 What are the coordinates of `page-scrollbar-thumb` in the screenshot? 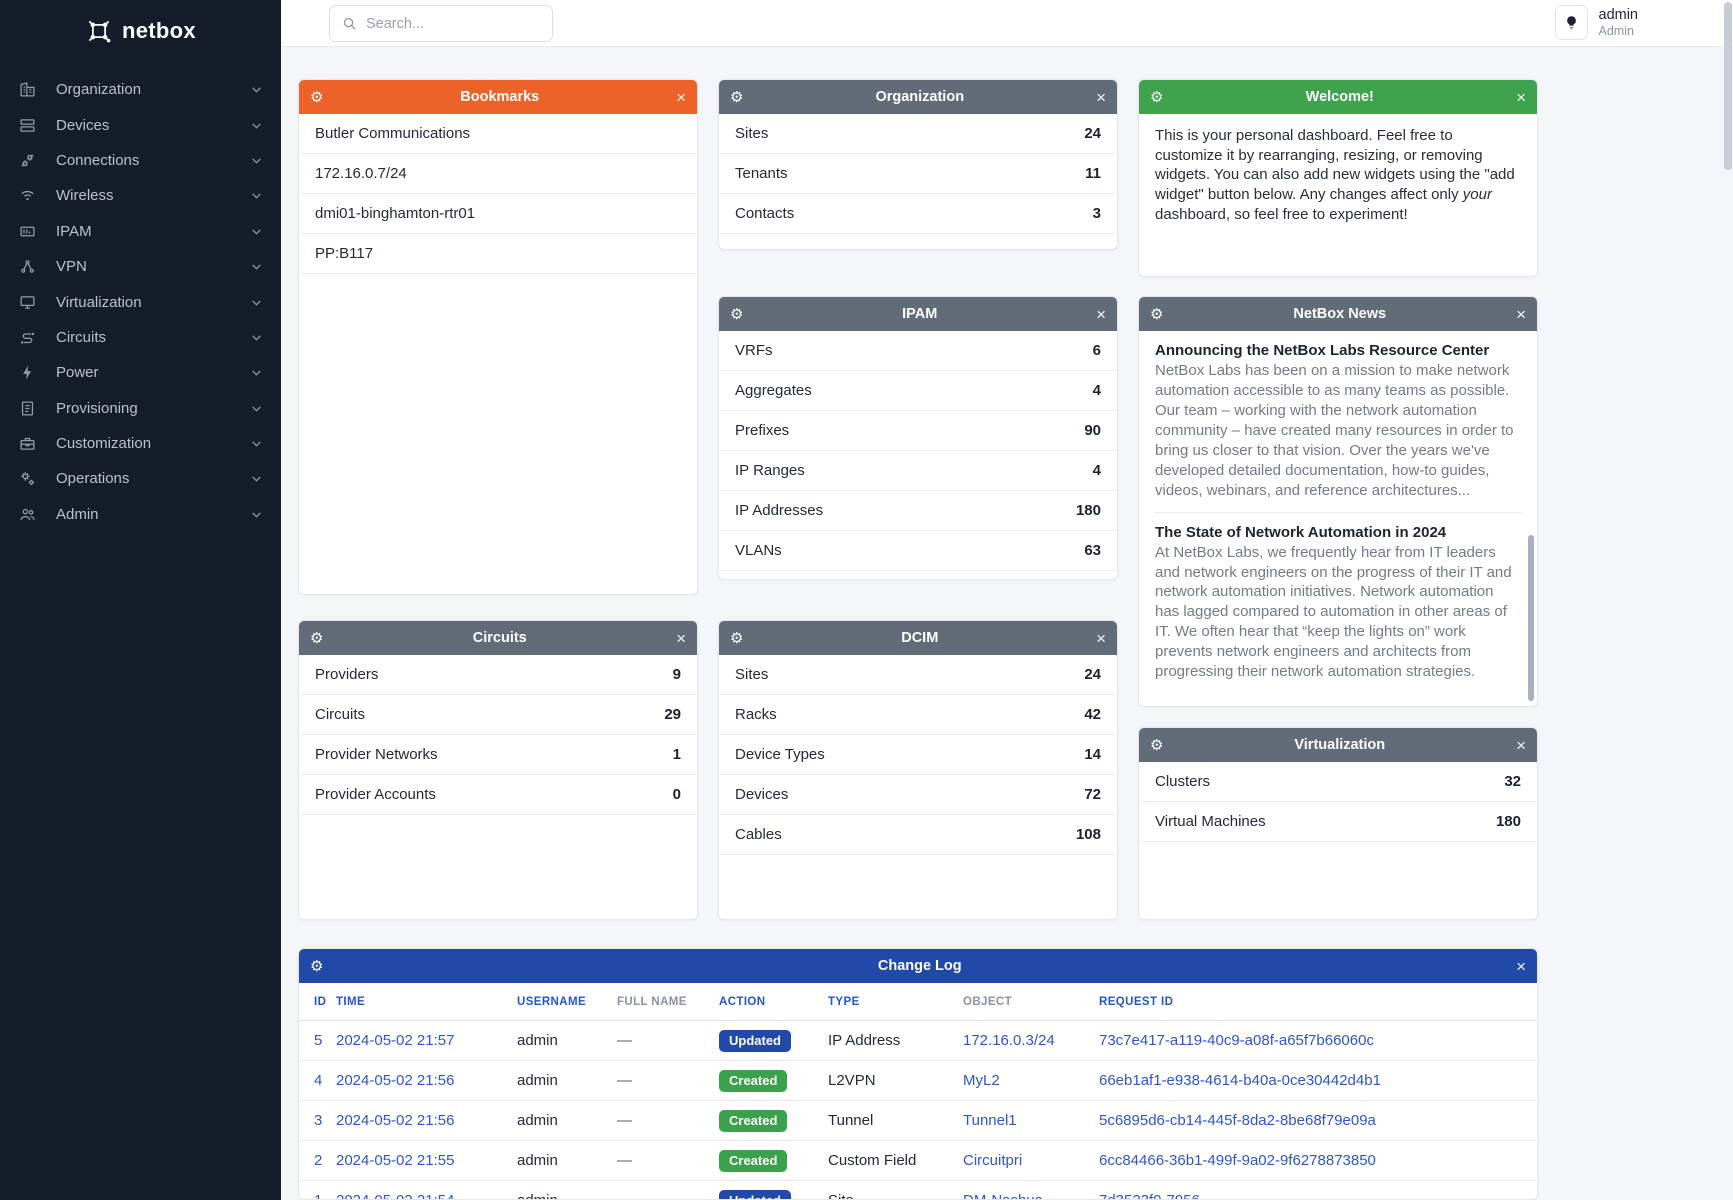 It's located at (1728, 86).